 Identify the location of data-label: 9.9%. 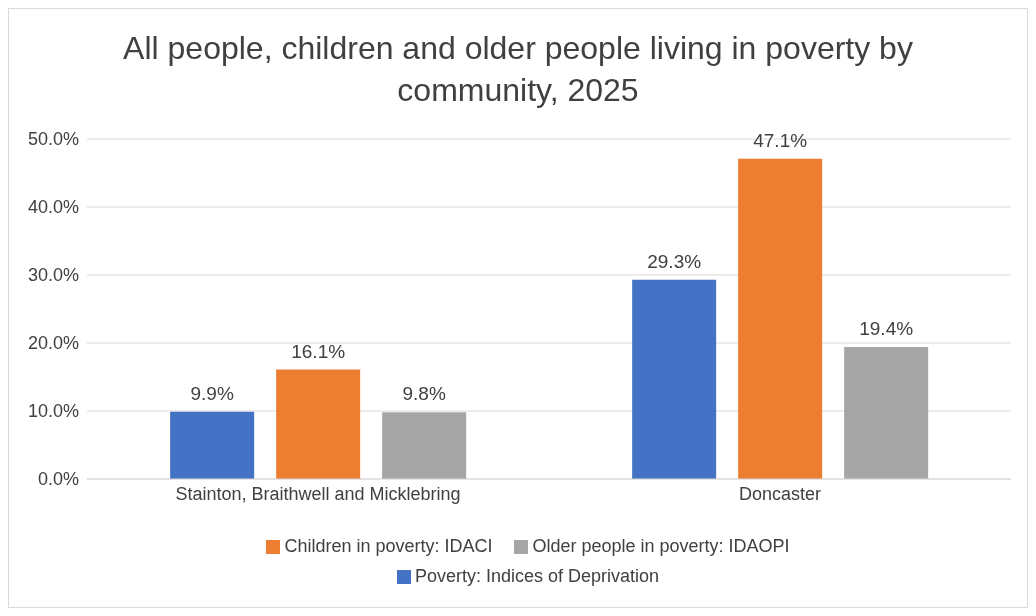
(212, 393).